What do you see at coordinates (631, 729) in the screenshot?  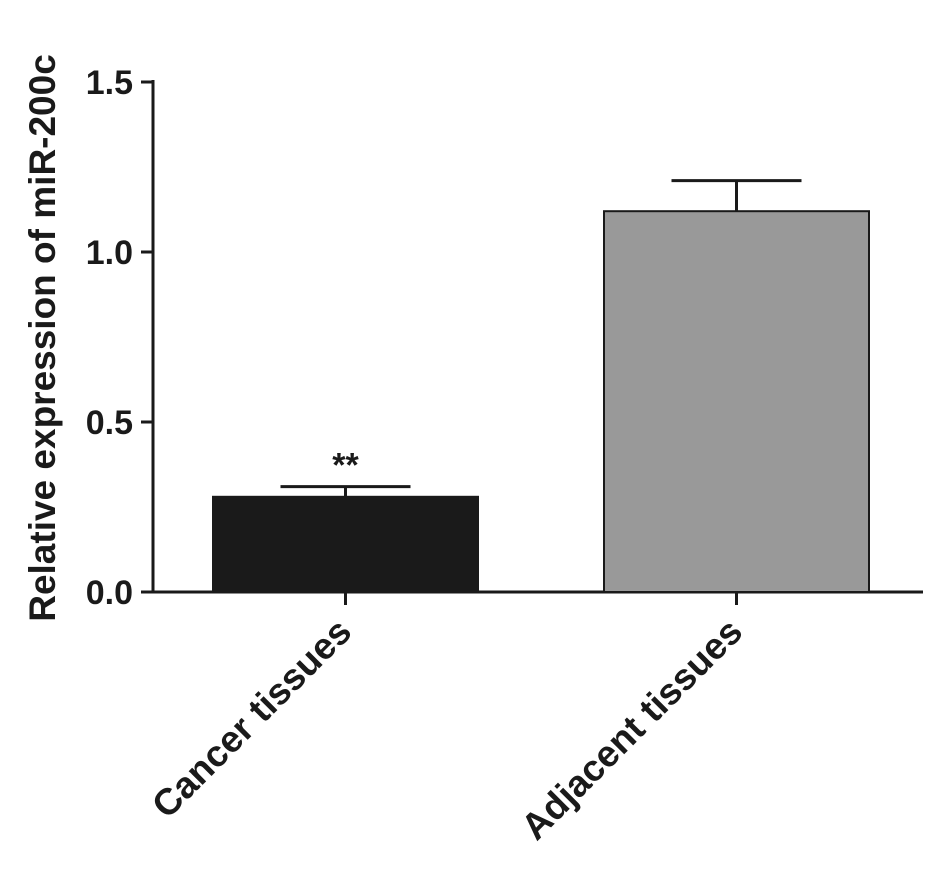 I see `x-category-label: Adjacent tissues` at bounding box center [631, 729].